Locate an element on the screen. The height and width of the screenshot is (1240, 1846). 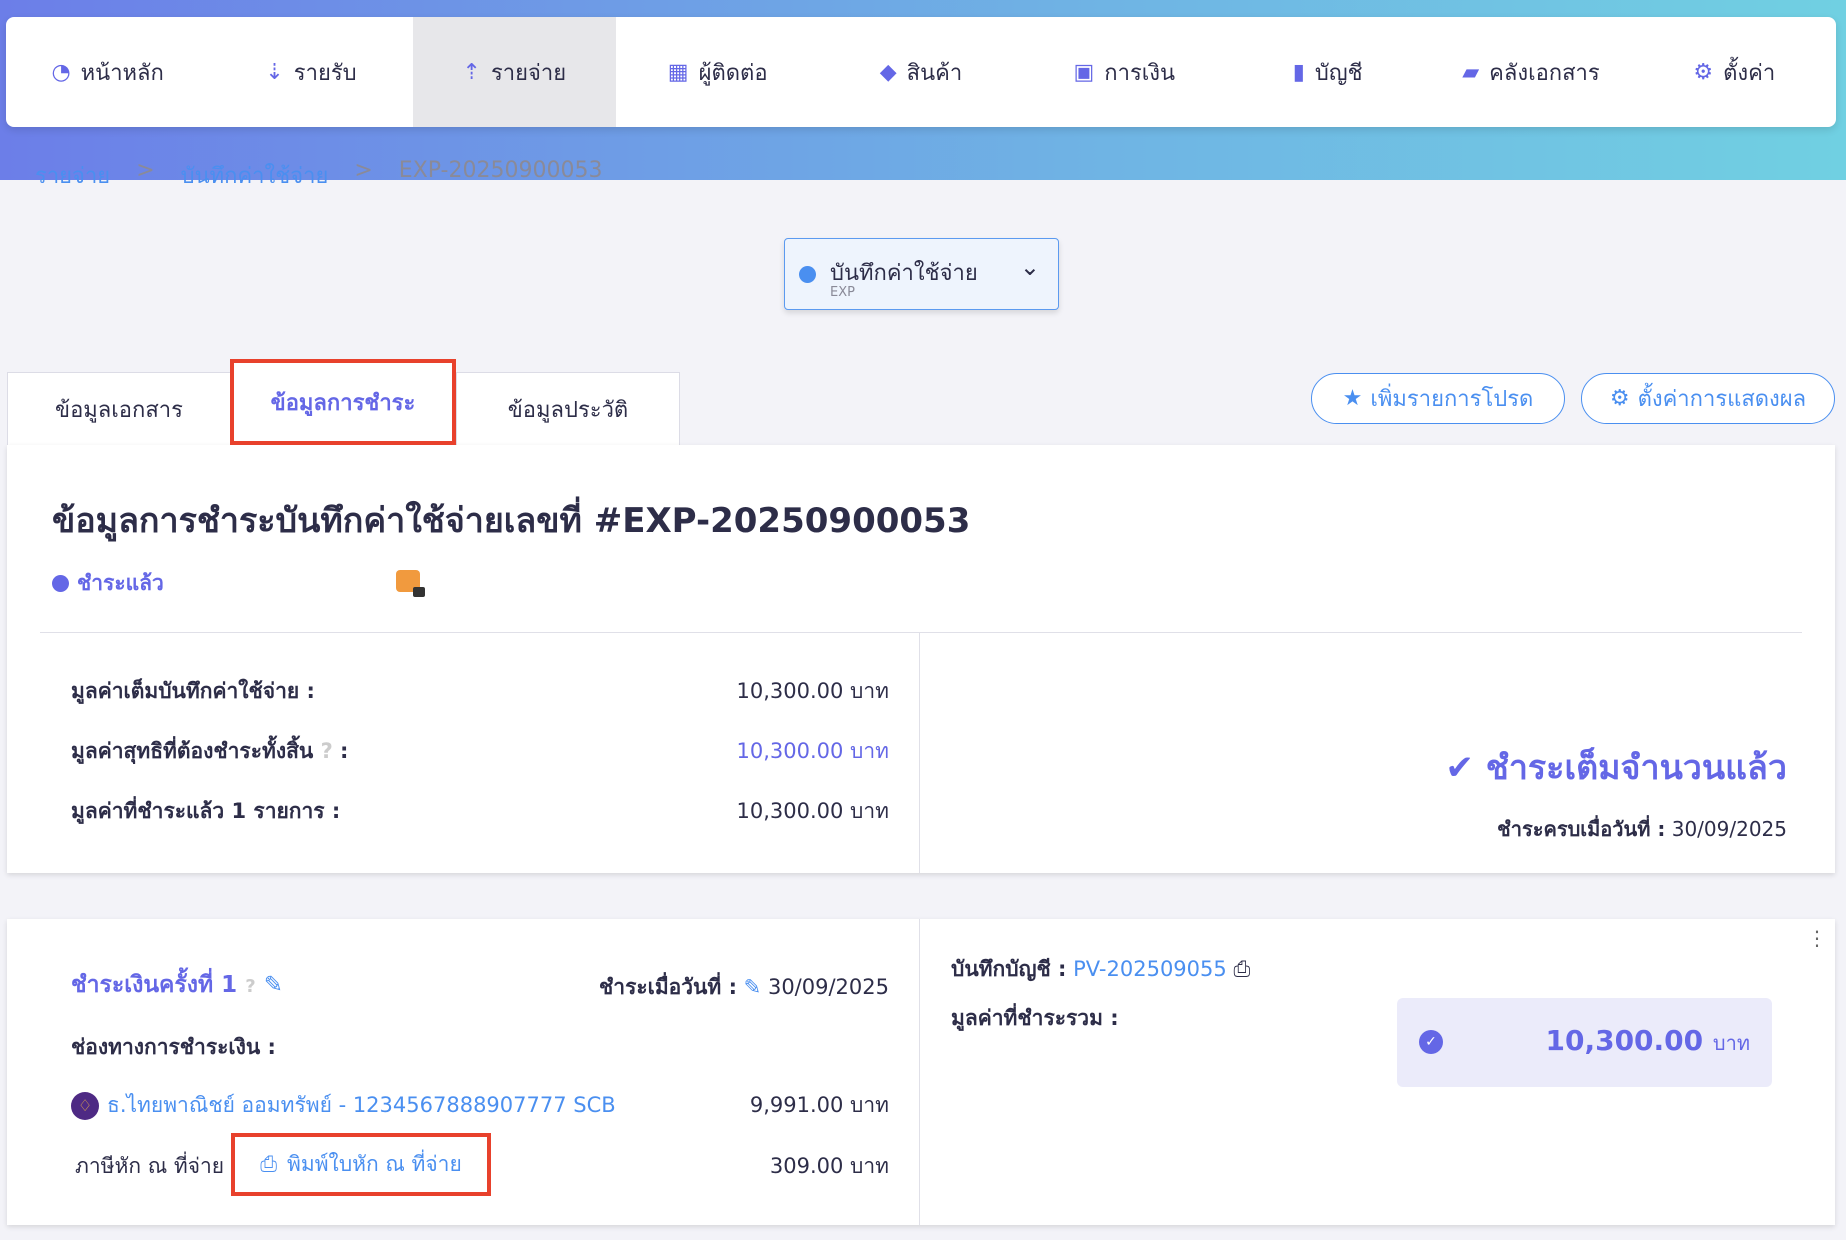
document-type-code: EXP is located at coordinates (842, 292).